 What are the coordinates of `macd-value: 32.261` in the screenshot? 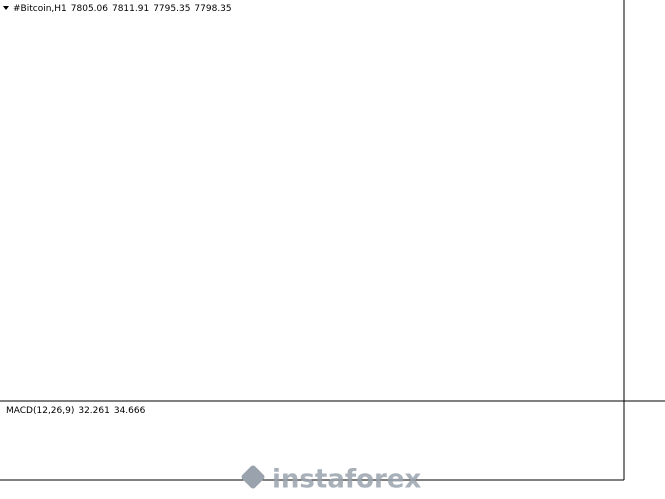 It's located at (94, 411).